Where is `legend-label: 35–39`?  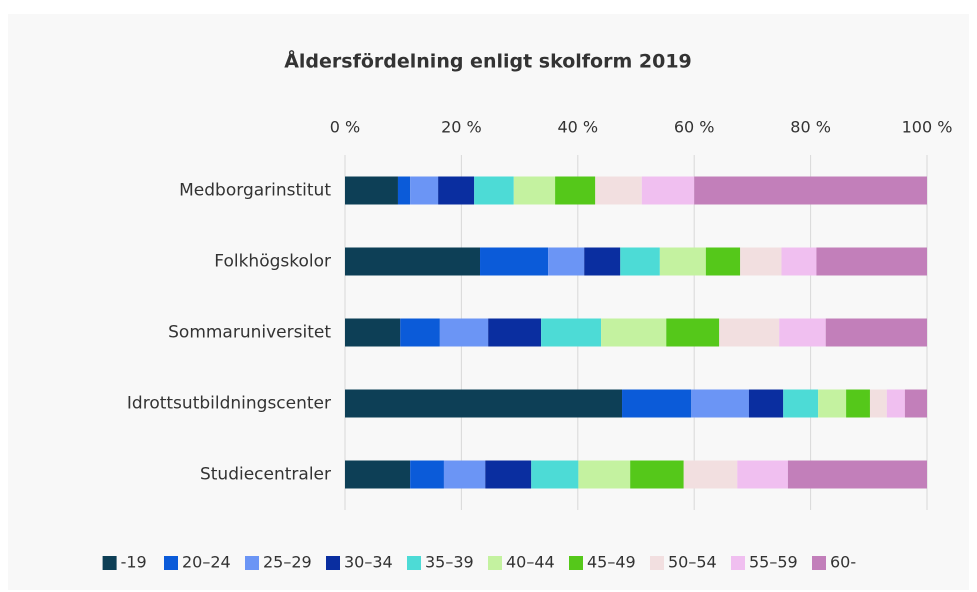
legend-label: 35–39 is located at coordinates (449, 562).